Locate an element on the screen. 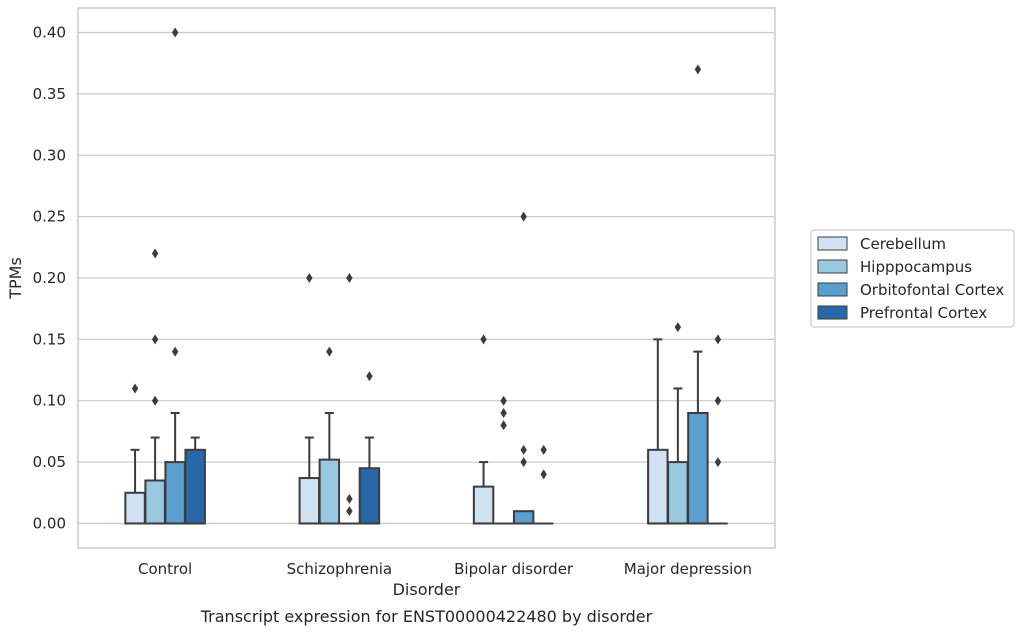 Image resolution: width=1023 pixels, height=638 pixels. x-axis-label: Disorder is located at coordinates (427, 589).